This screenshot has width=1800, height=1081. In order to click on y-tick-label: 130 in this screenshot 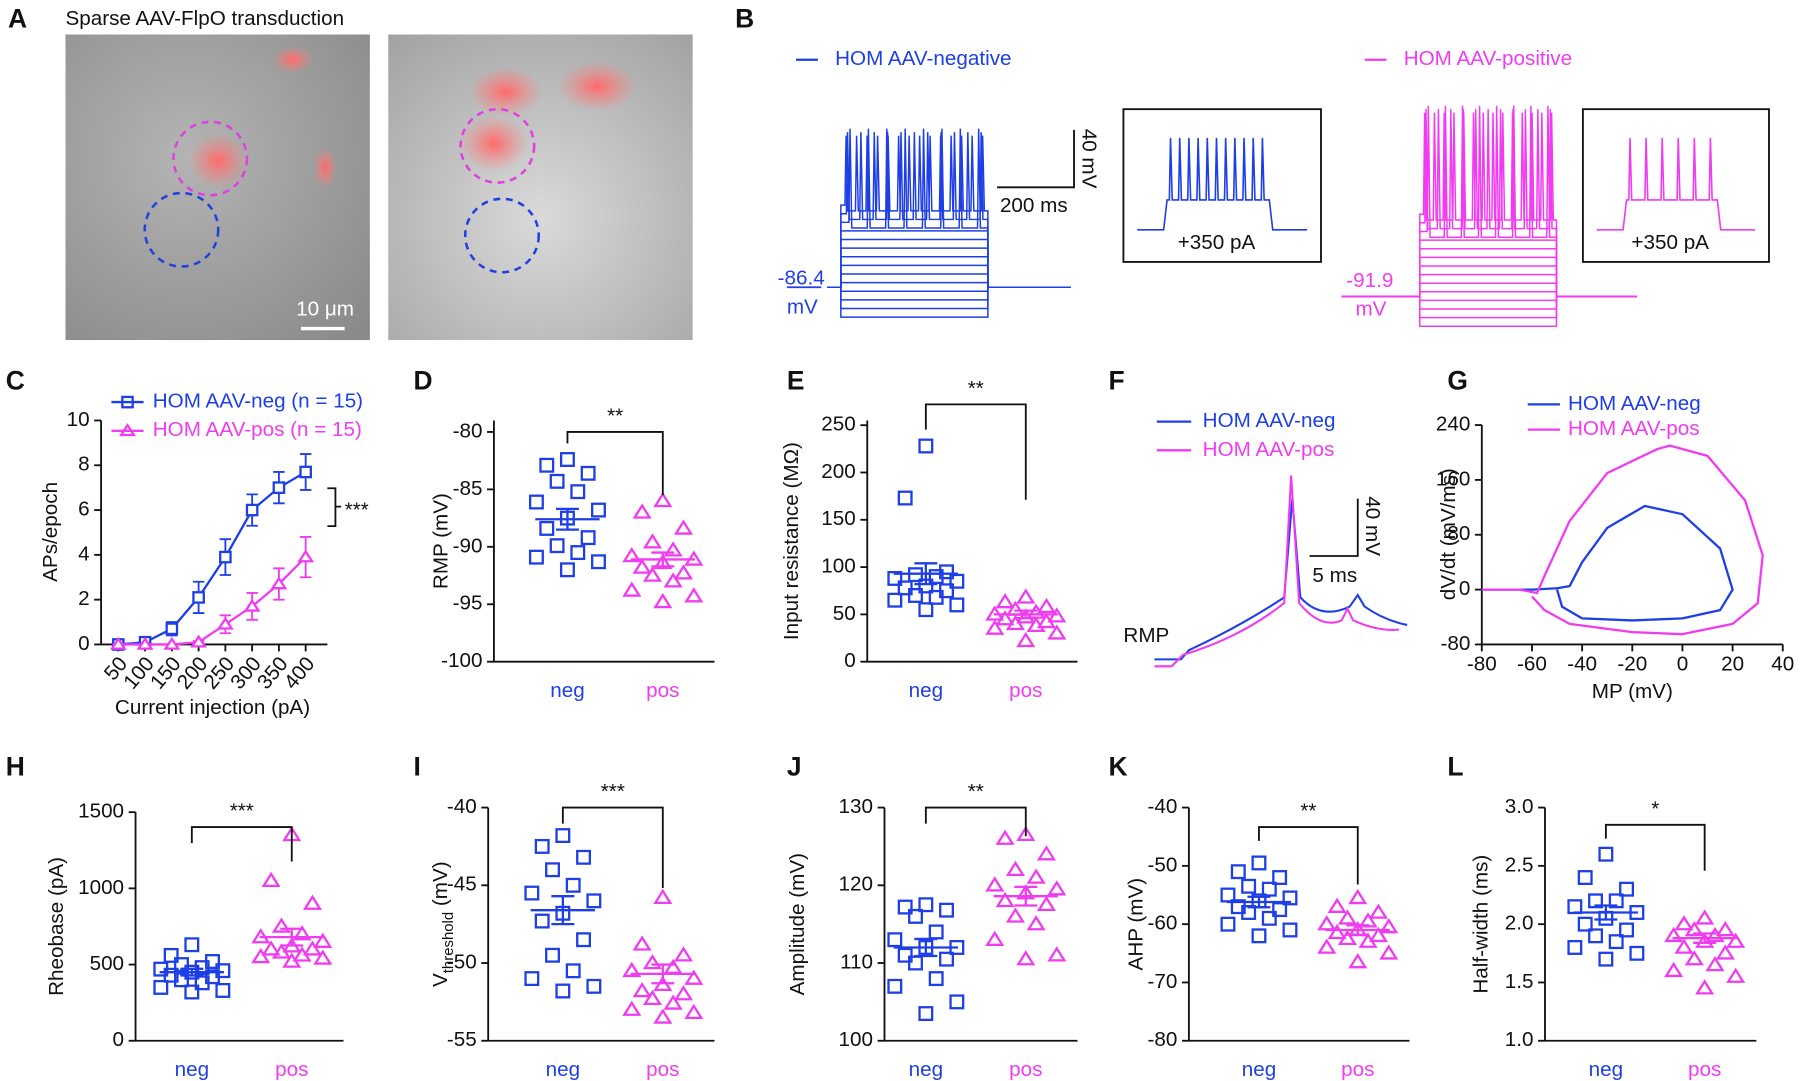, I will do `click(856, 806)`.